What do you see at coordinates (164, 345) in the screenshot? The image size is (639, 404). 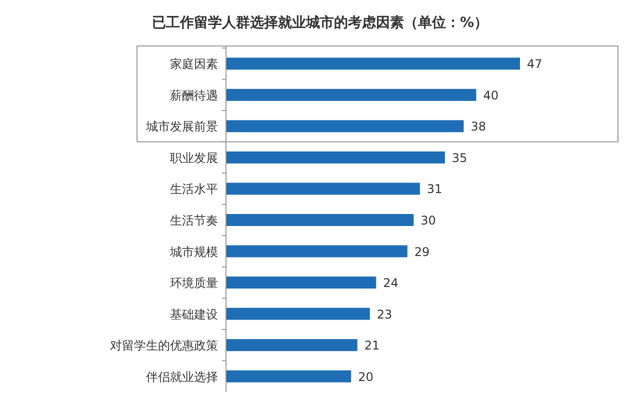 I see `y-tick-label: 对留学生的优惠政策` at bounding box center [164, 345].